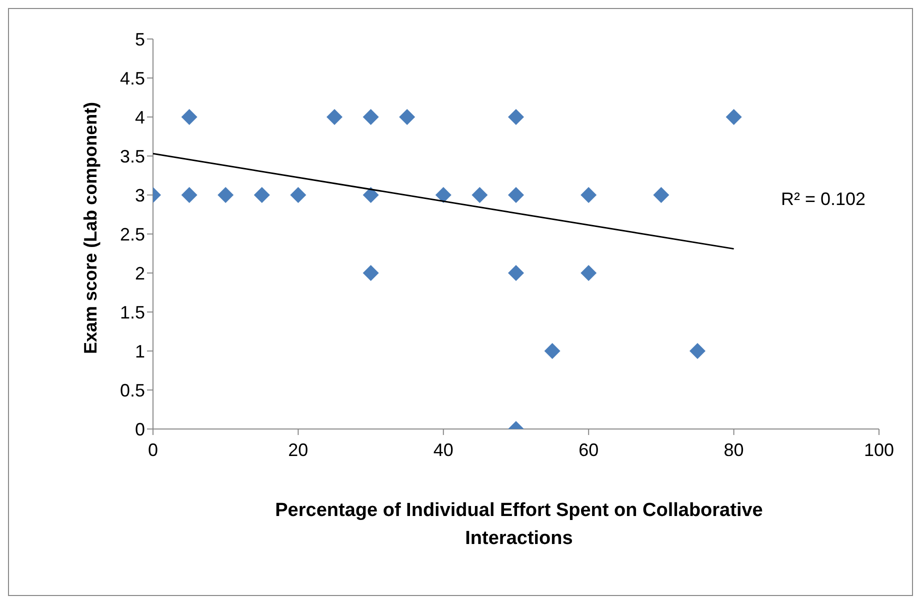 Image resolution: width=915 pixels, height=598 pixels. Describe the element at coordinates (132, 156) in the screenshot. I see `y-tick-label: 3.5` at that location.